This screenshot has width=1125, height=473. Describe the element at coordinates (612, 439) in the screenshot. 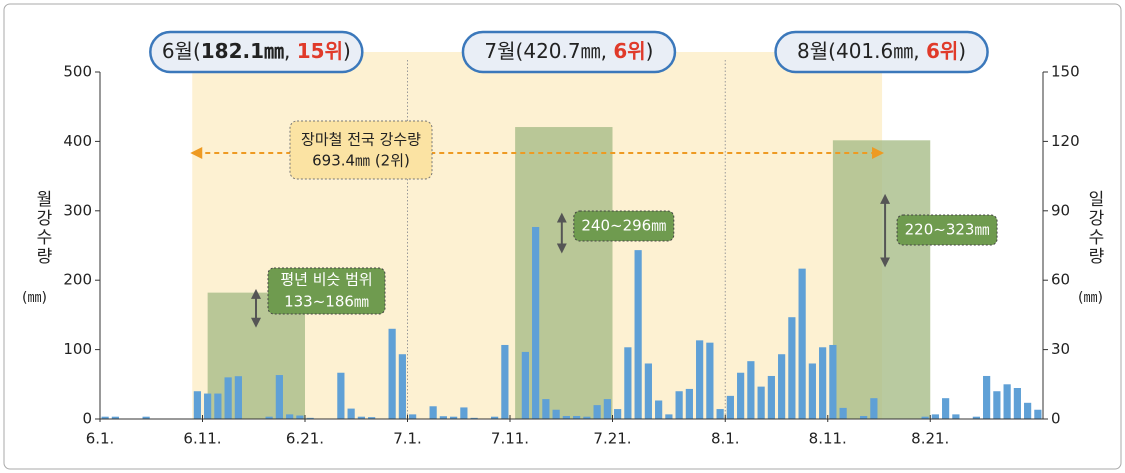

I see `x-tick-label: 7.21.` at that location.